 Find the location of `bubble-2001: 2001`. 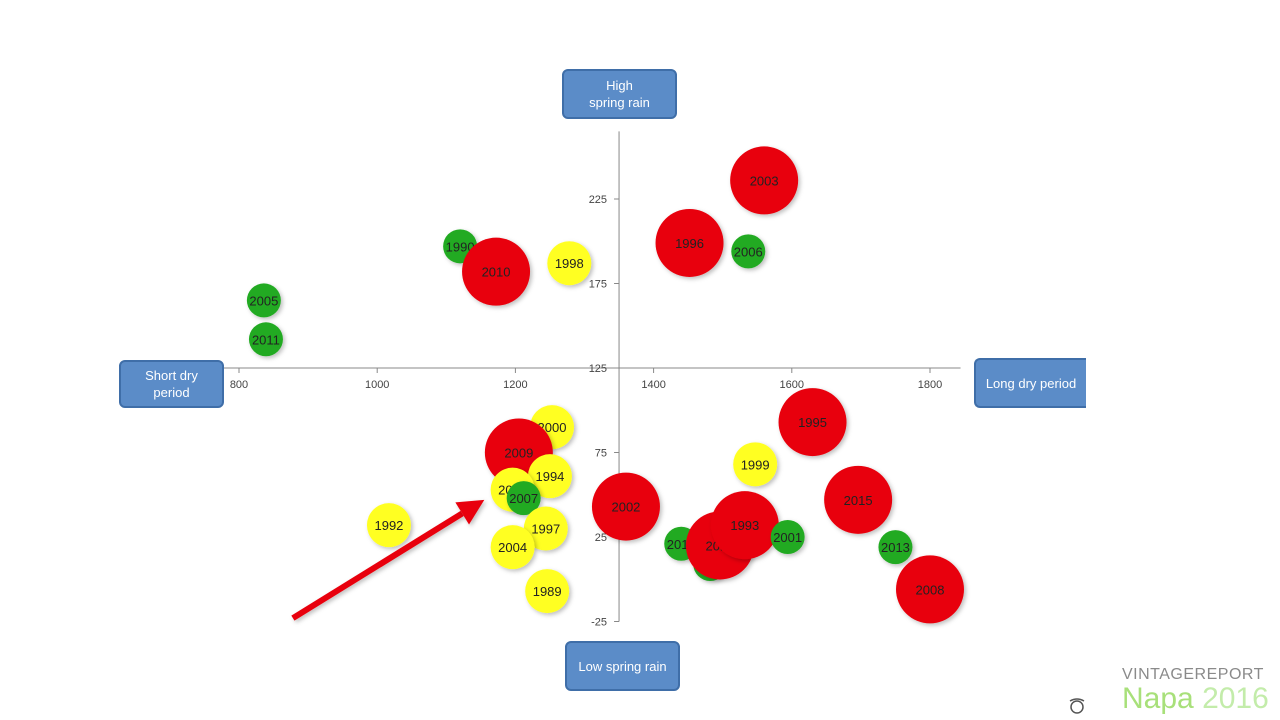

bubble-2001: 2001 is located at coordinates (787, 537).